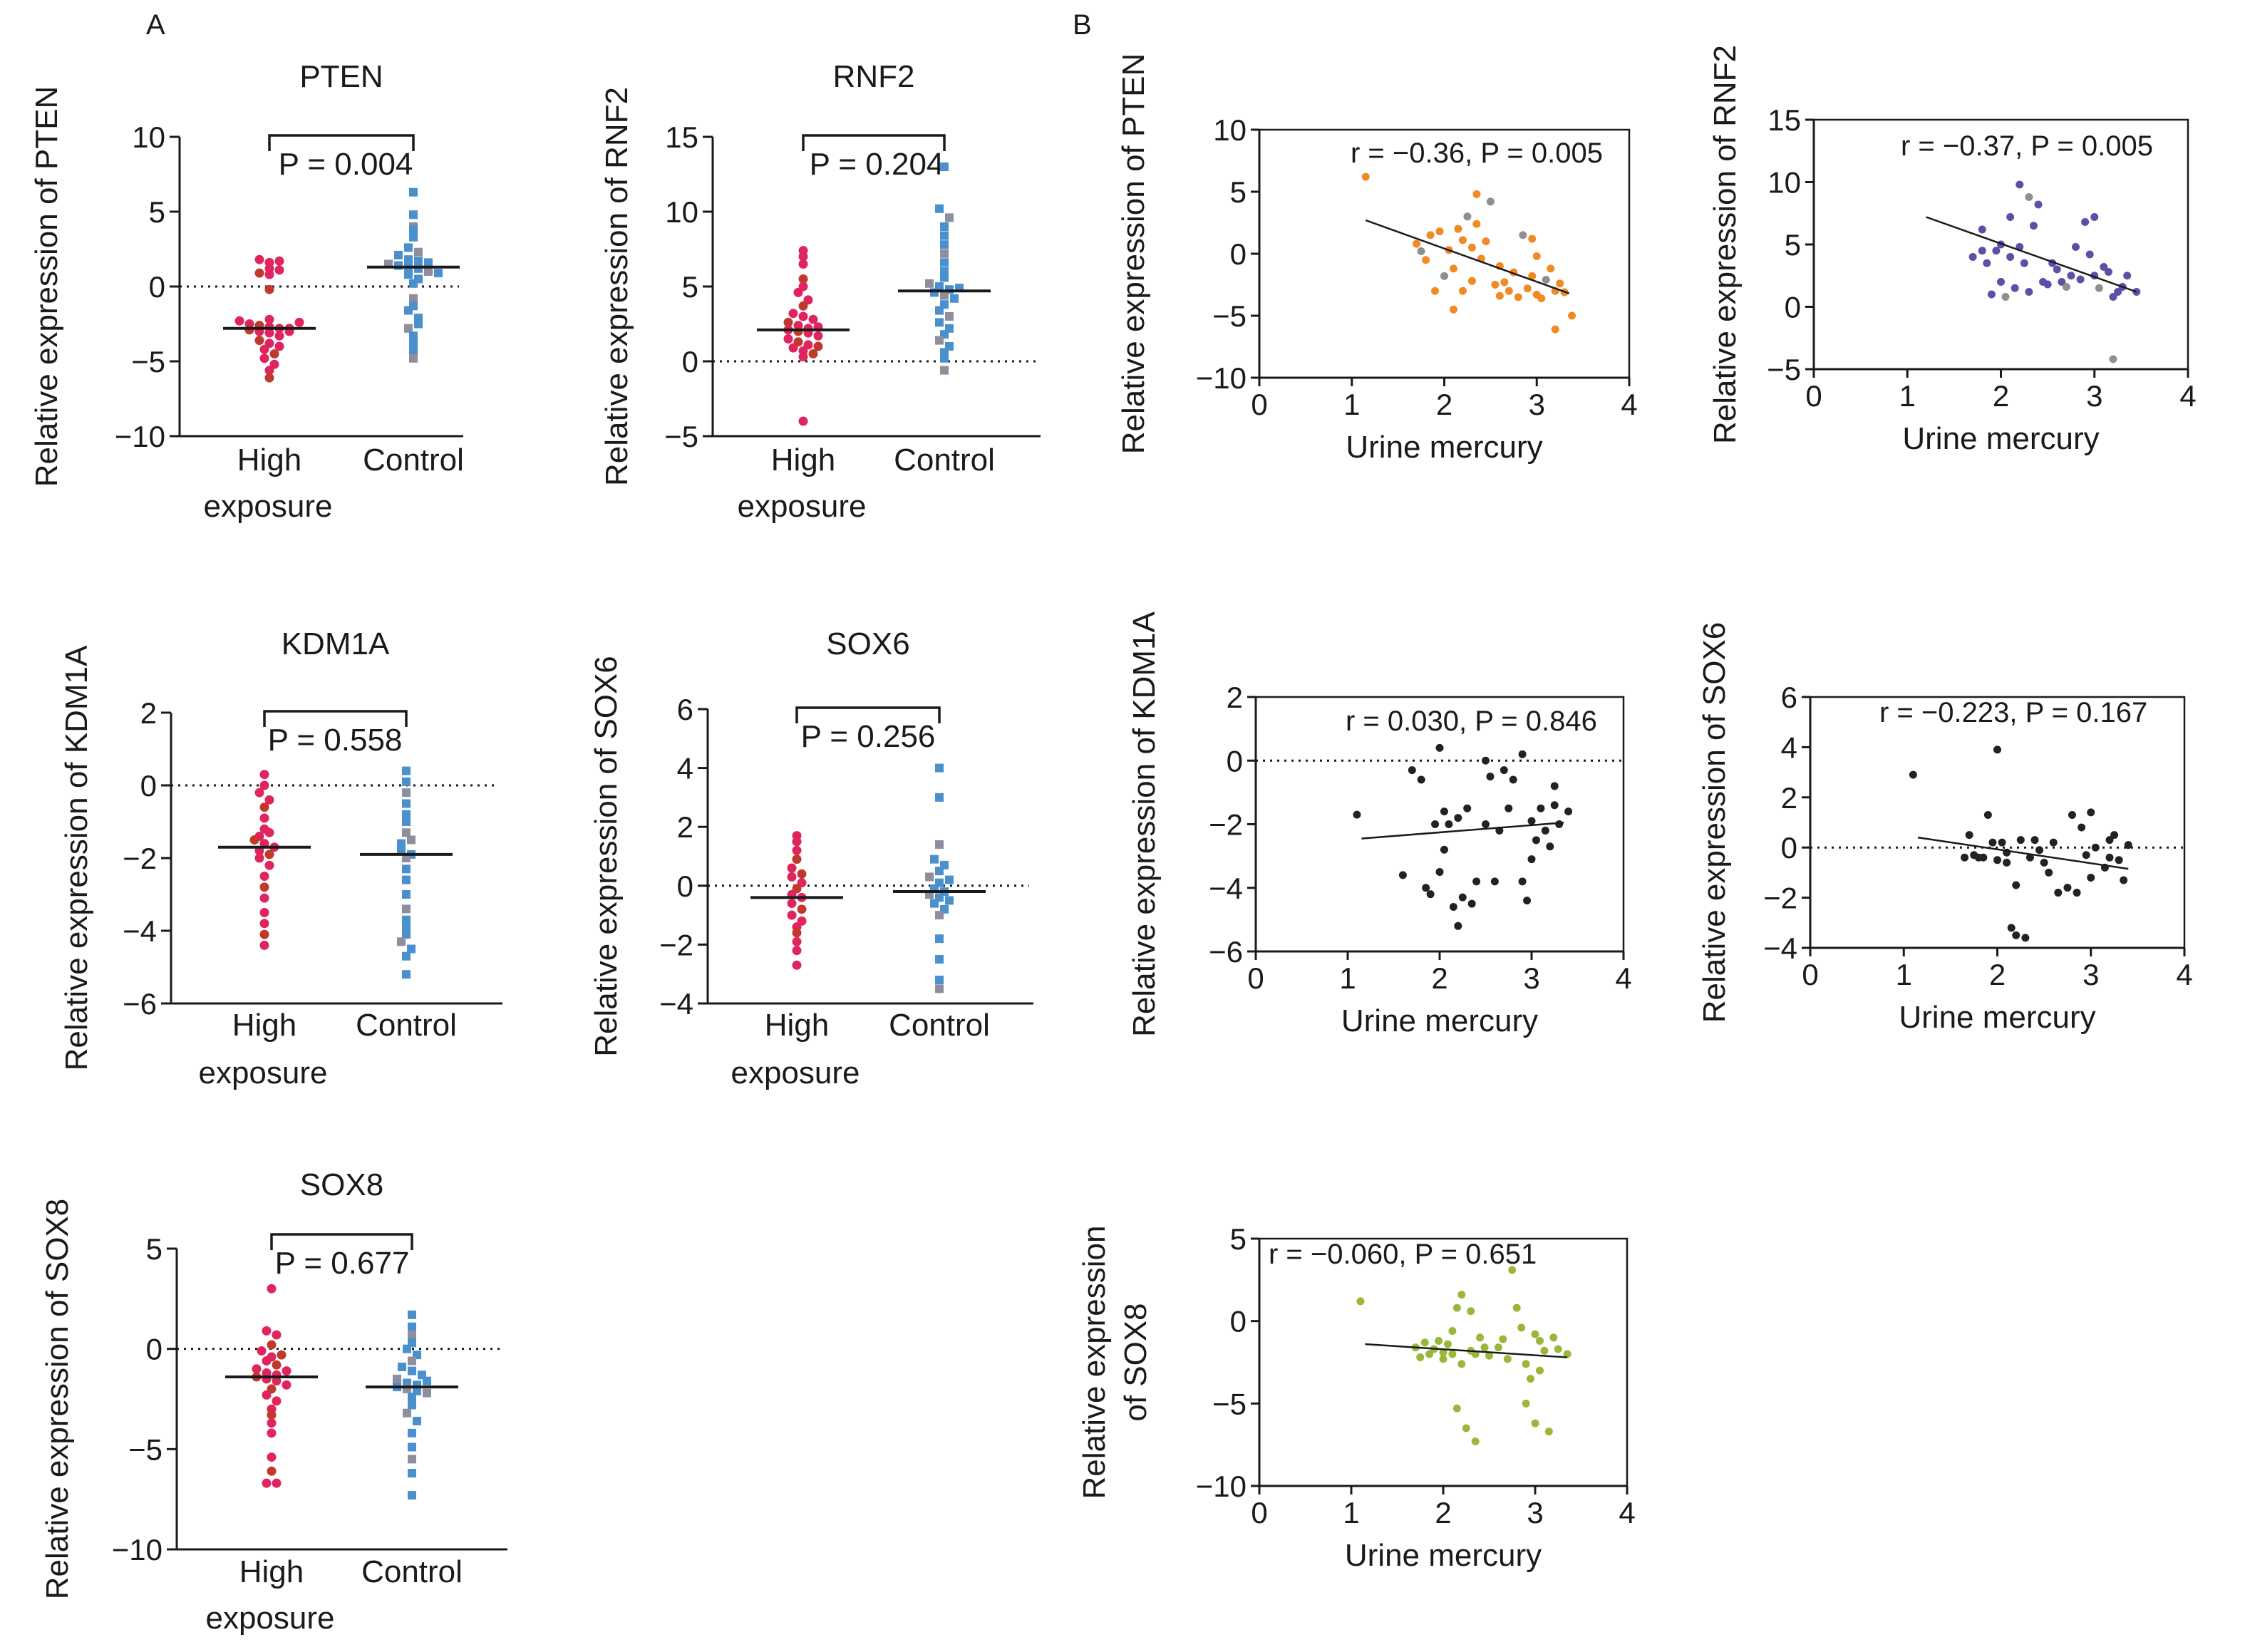 The height and width of the screenshot is (1652, 2245). I want to click on data-point-high-exposure-rnf2, so click(803, 257).